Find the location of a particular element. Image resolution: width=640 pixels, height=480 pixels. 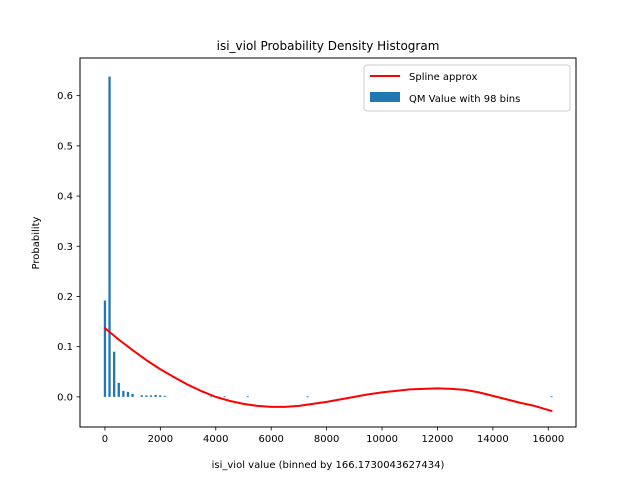

x-tick-label: 6000 is located at coordinates (270, 439).